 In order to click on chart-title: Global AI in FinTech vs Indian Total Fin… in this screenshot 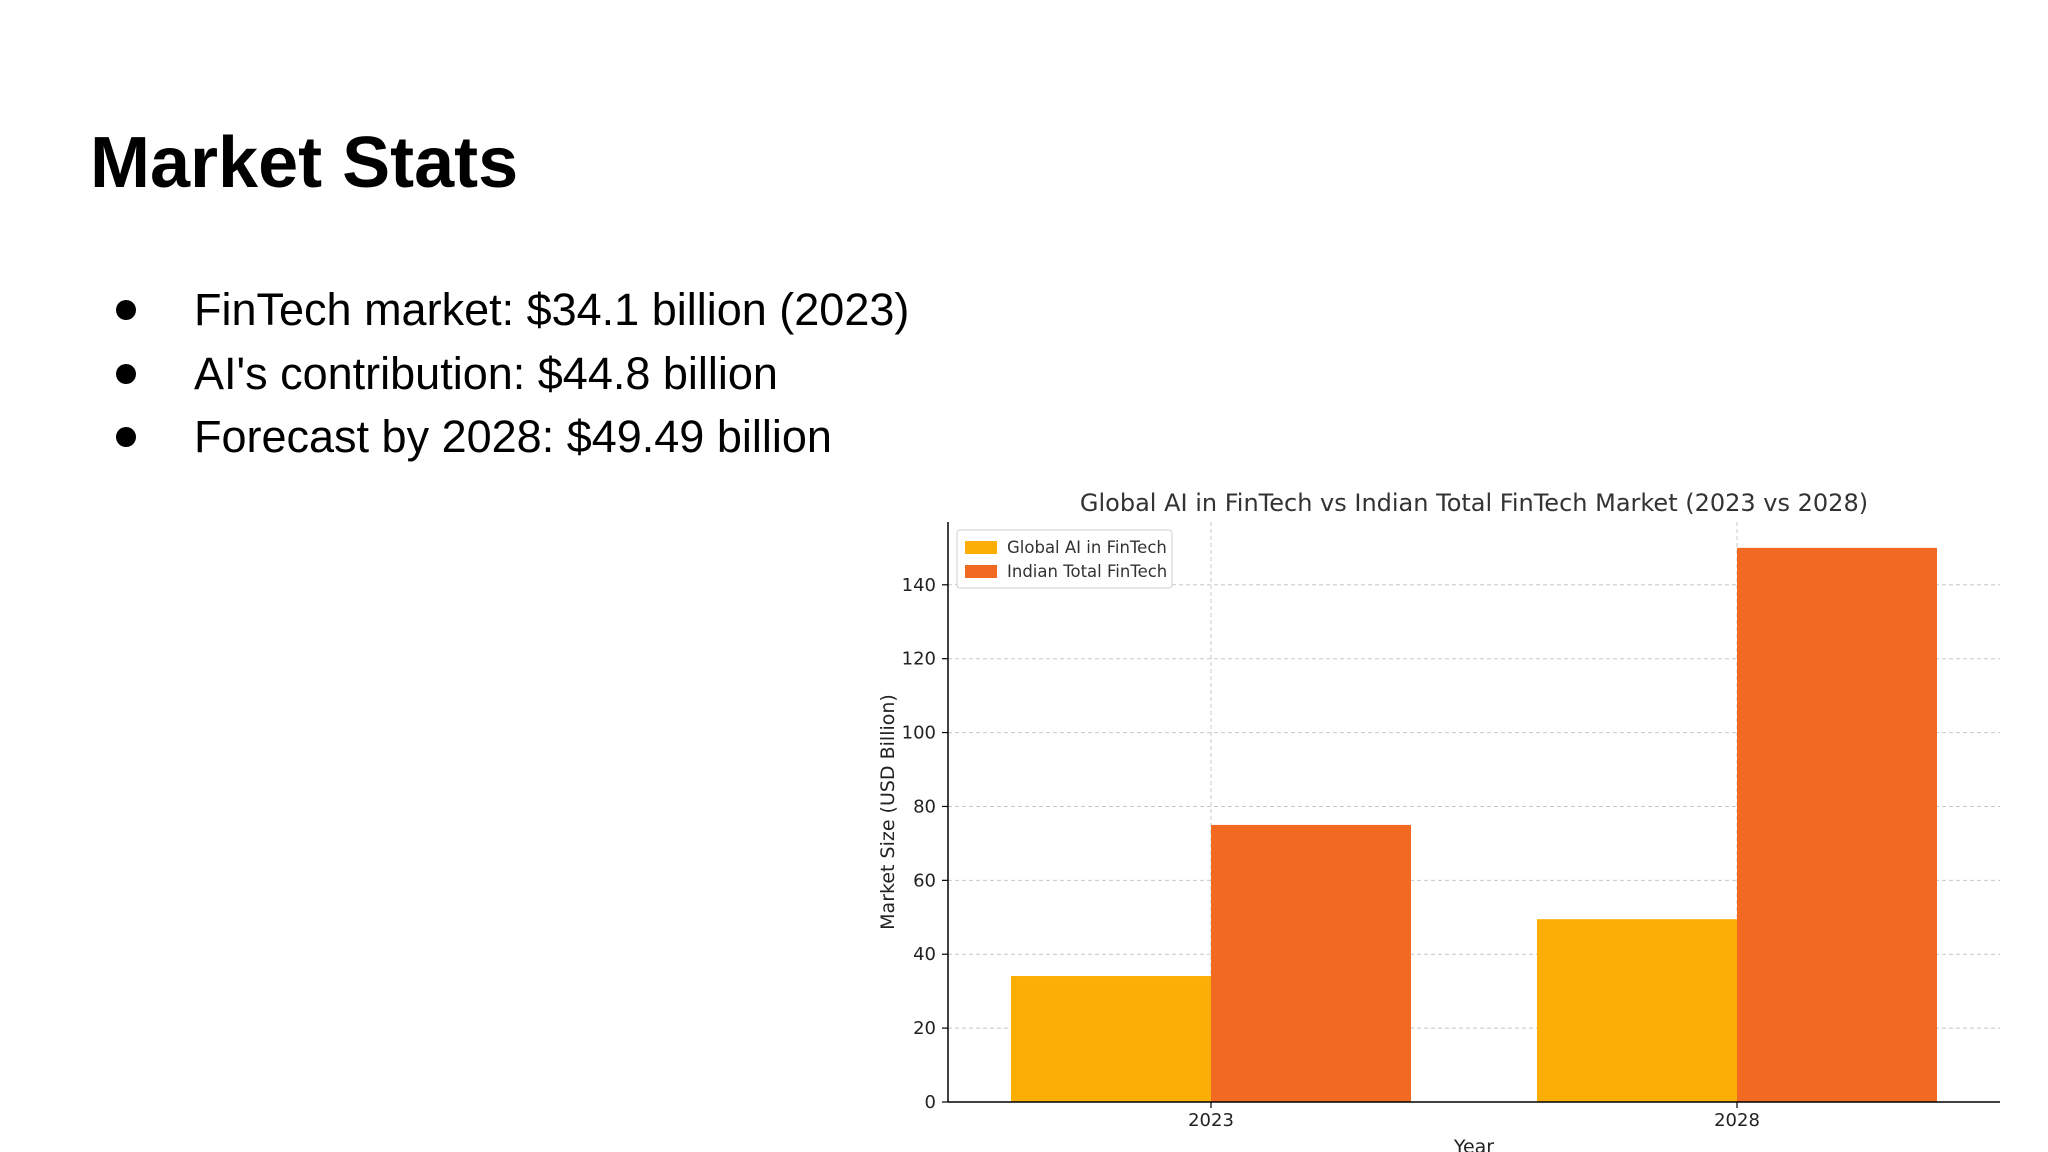, I will do `click(1474, 503)`.